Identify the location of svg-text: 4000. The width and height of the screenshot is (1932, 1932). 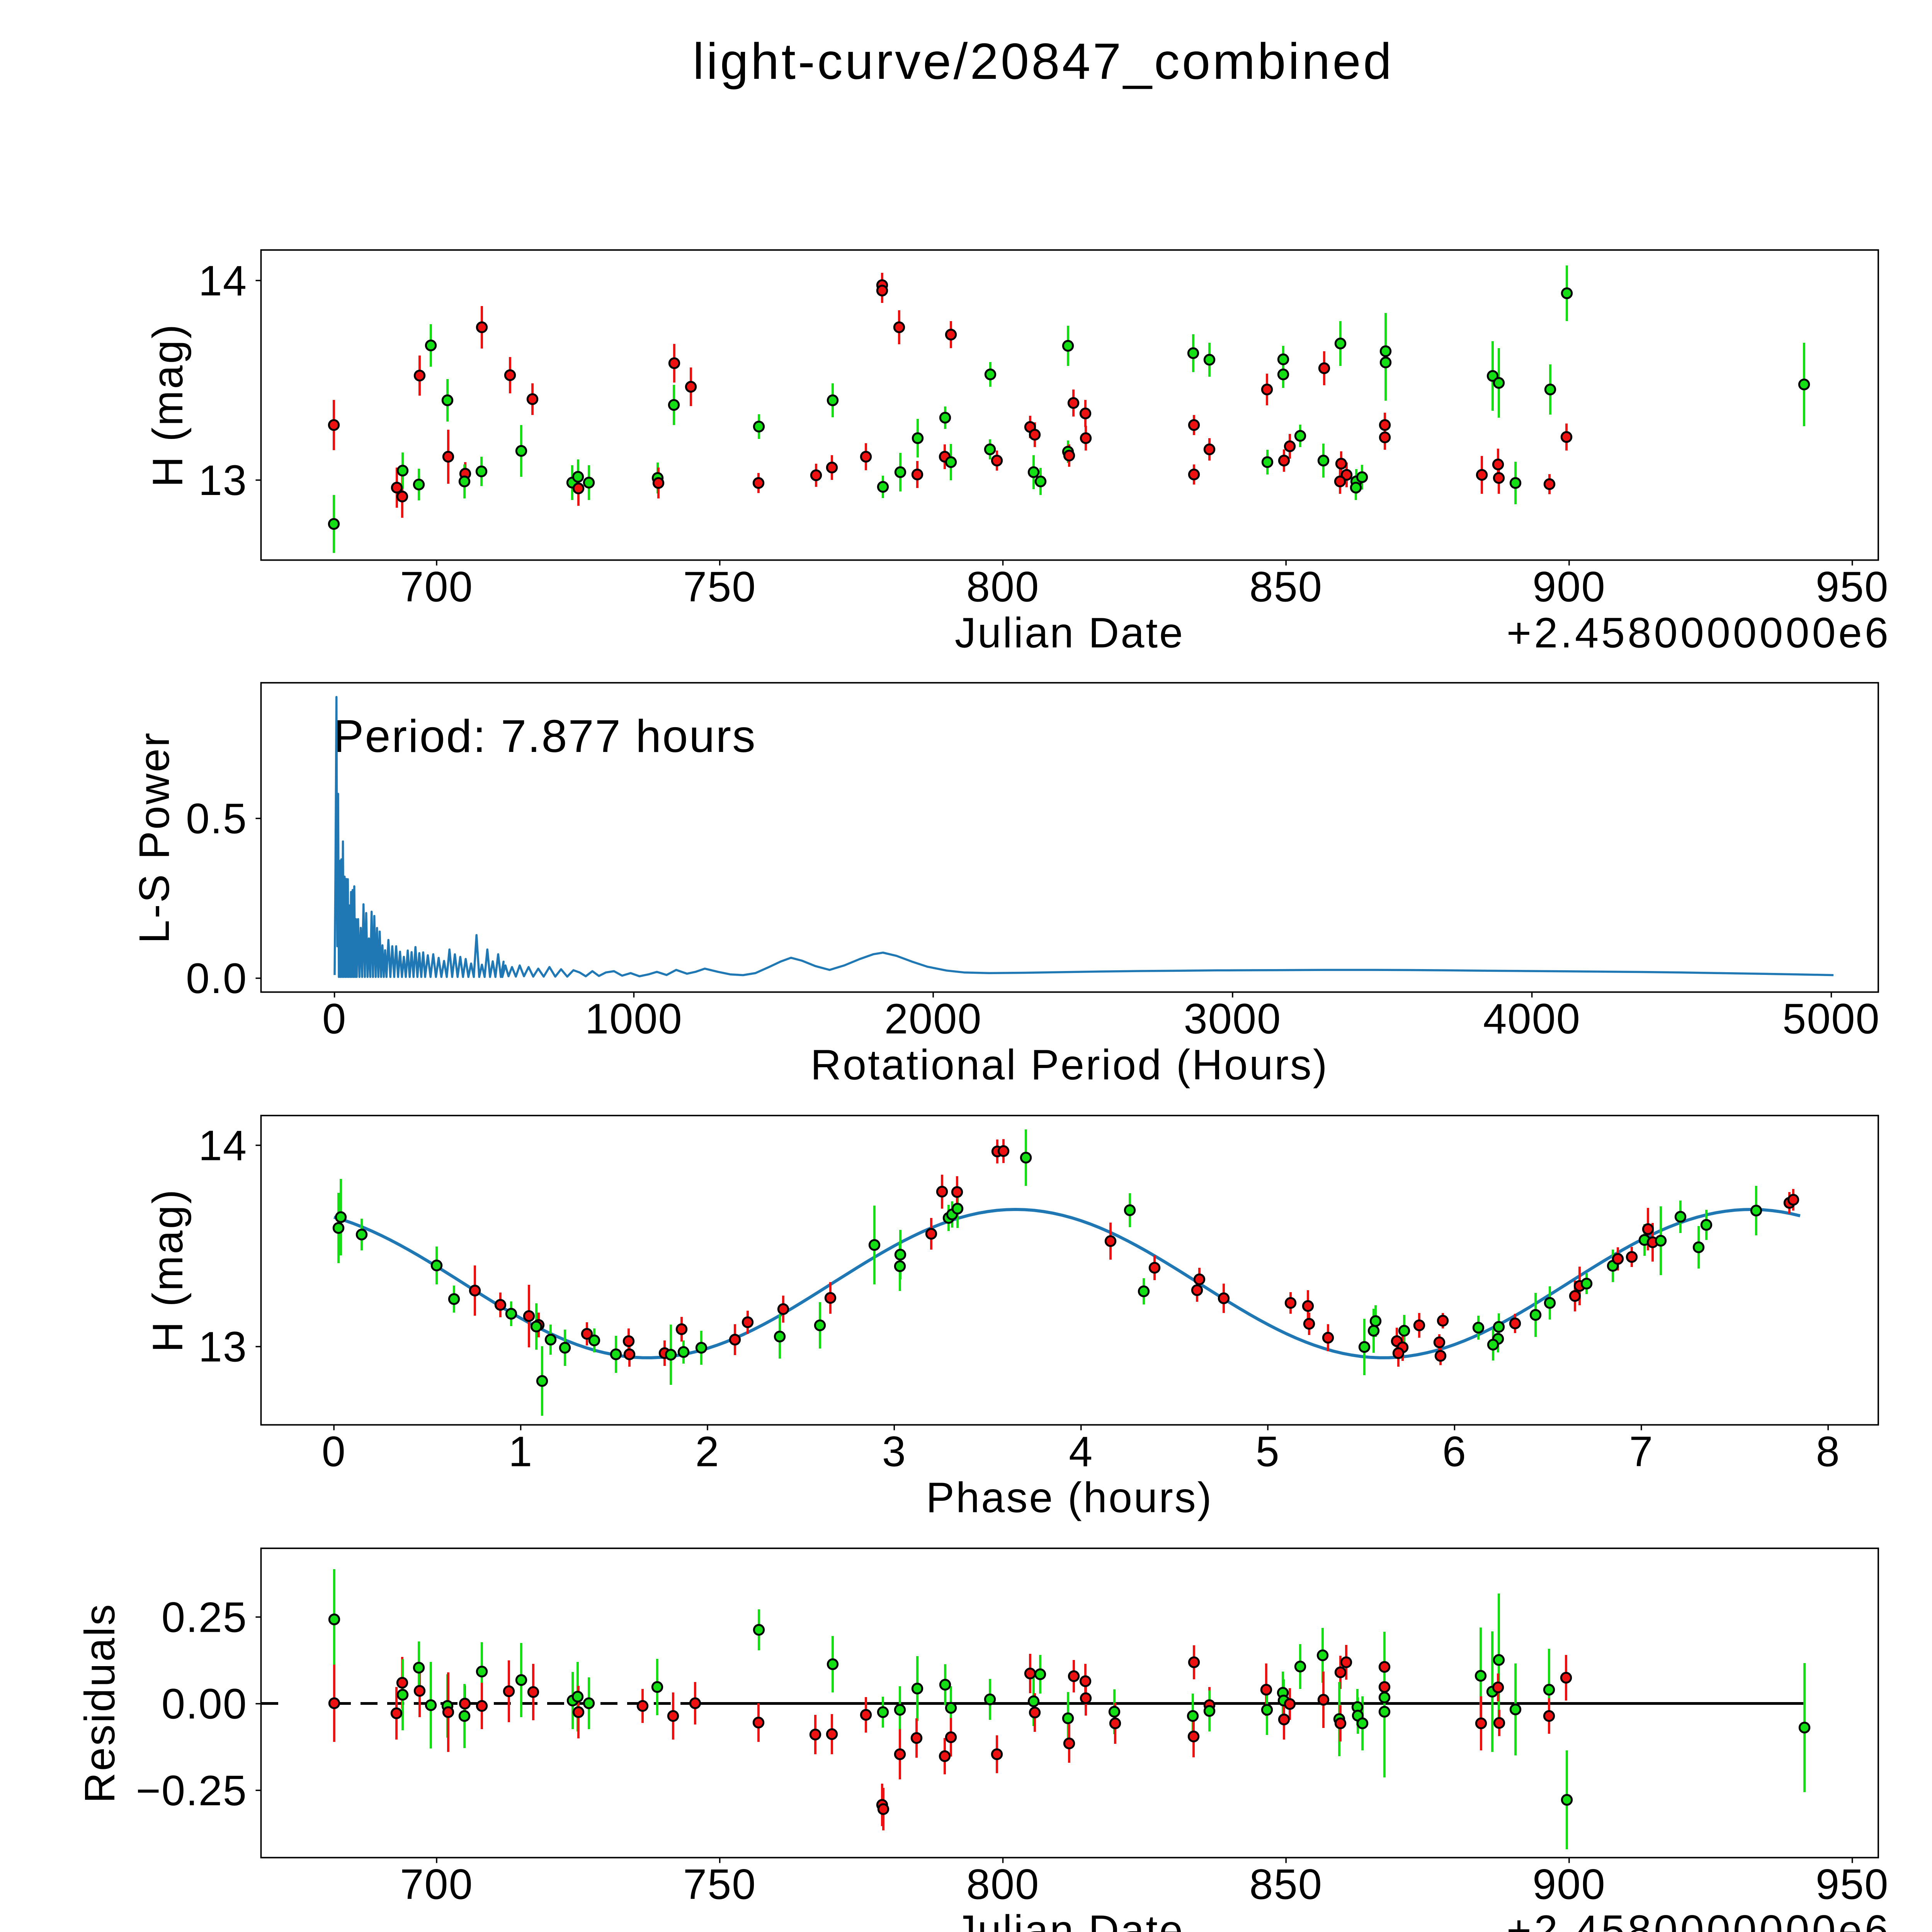
(1532, 1019).